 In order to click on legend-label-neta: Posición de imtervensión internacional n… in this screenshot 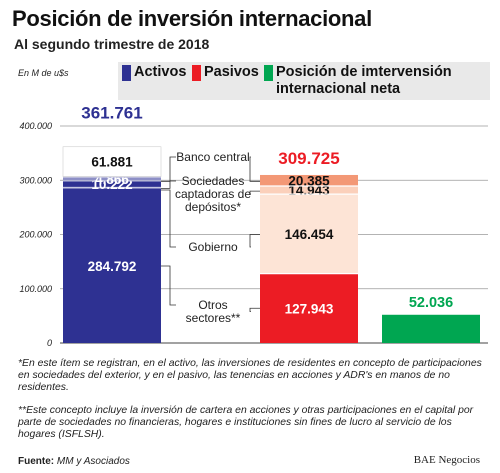, I will do `click(364, 80)`.